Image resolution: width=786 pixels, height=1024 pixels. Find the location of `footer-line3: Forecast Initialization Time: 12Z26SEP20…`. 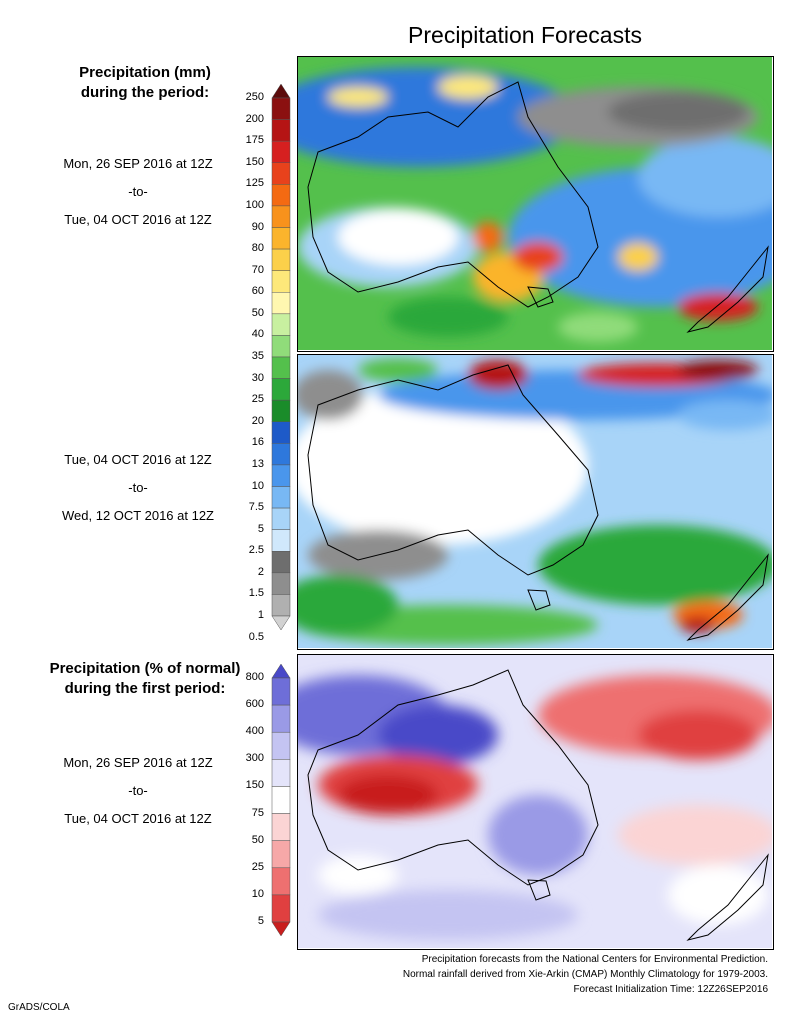

footer-line3: Forecast Initialization Time: 12Z26SEP20… is located at coordinates (670, 989).